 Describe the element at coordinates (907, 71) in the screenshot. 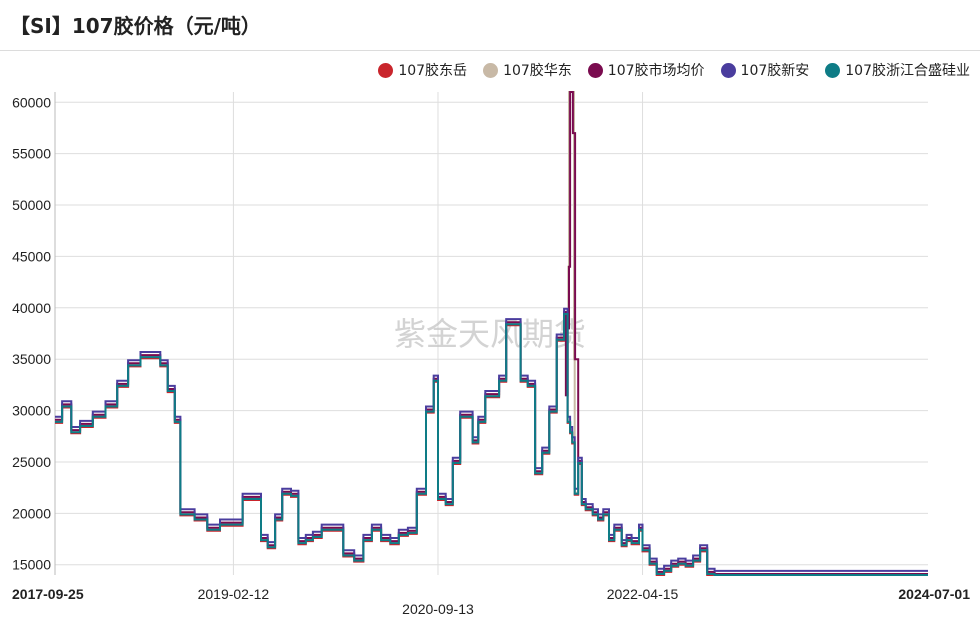

I see `legend-label-zhejiang-hesheng: 107胶浙江合盛硅业` at that location.